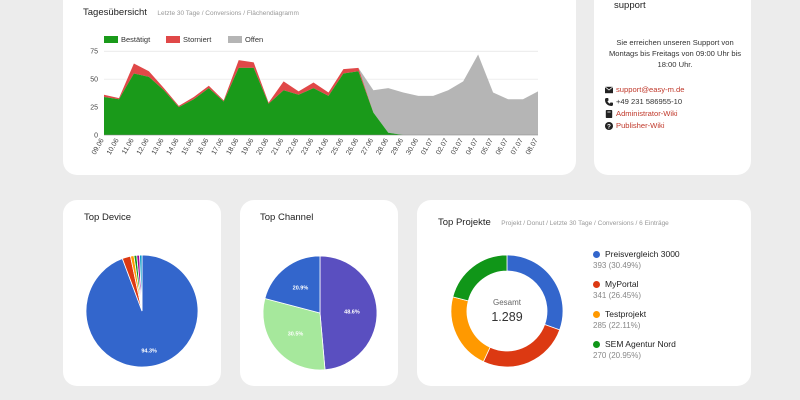  I want to click on pie-slice-label: 94.3%, so click(149, 351).